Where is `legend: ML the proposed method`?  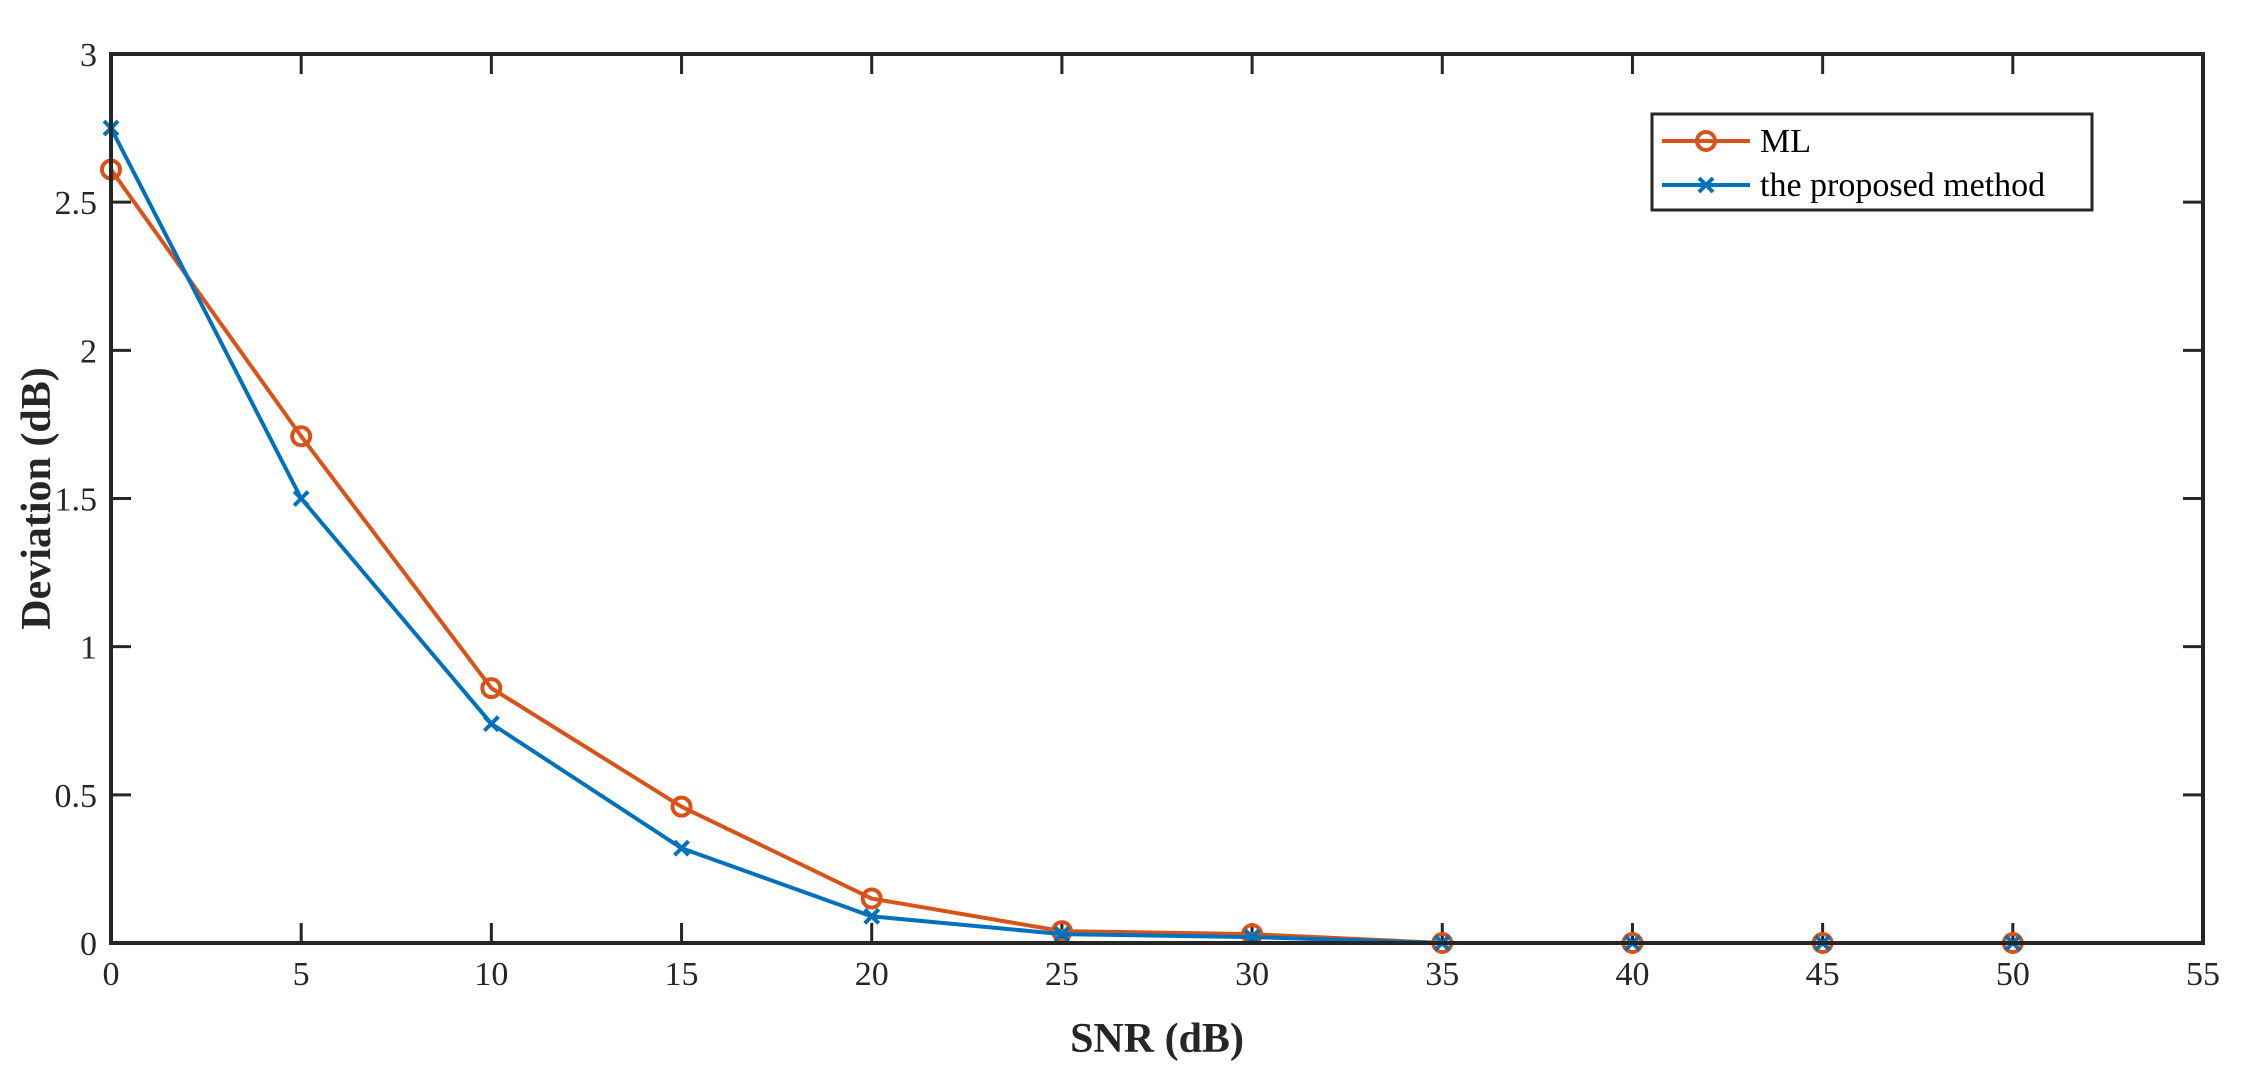
legend: ML the proposed method is located at coordinates (1872, 162).